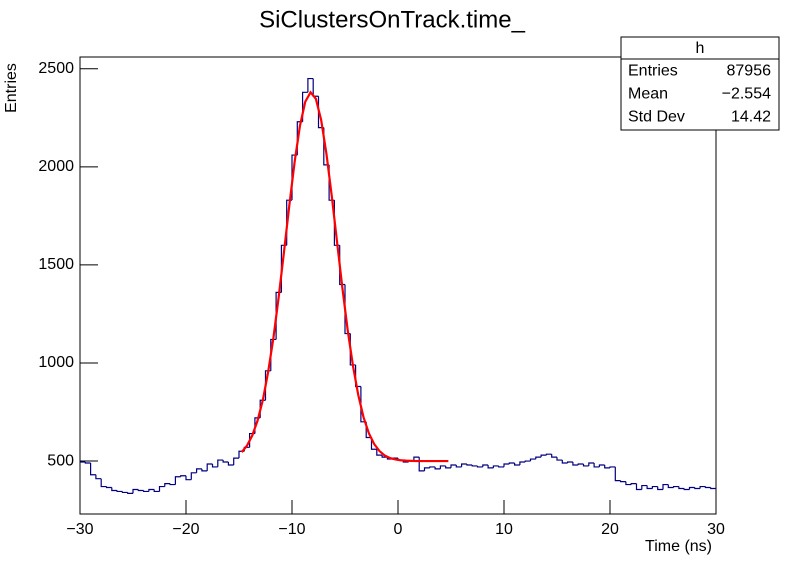 Image resolution: width=796 pixels, height=572 pixels. What do you see at coordinates (60, 460) in the screenshot?
I see `y-tick-label: 500` at bounding box center [60, 460].